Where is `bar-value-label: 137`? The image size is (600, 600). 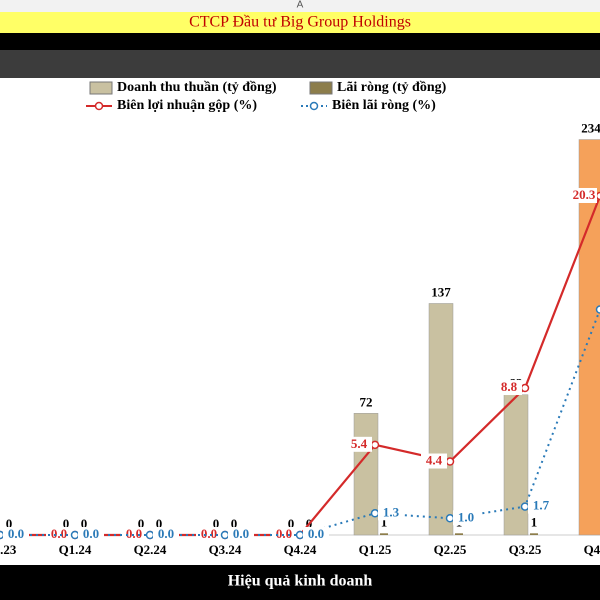 bar-value-label: 137 is located at coordinates (441, 291).